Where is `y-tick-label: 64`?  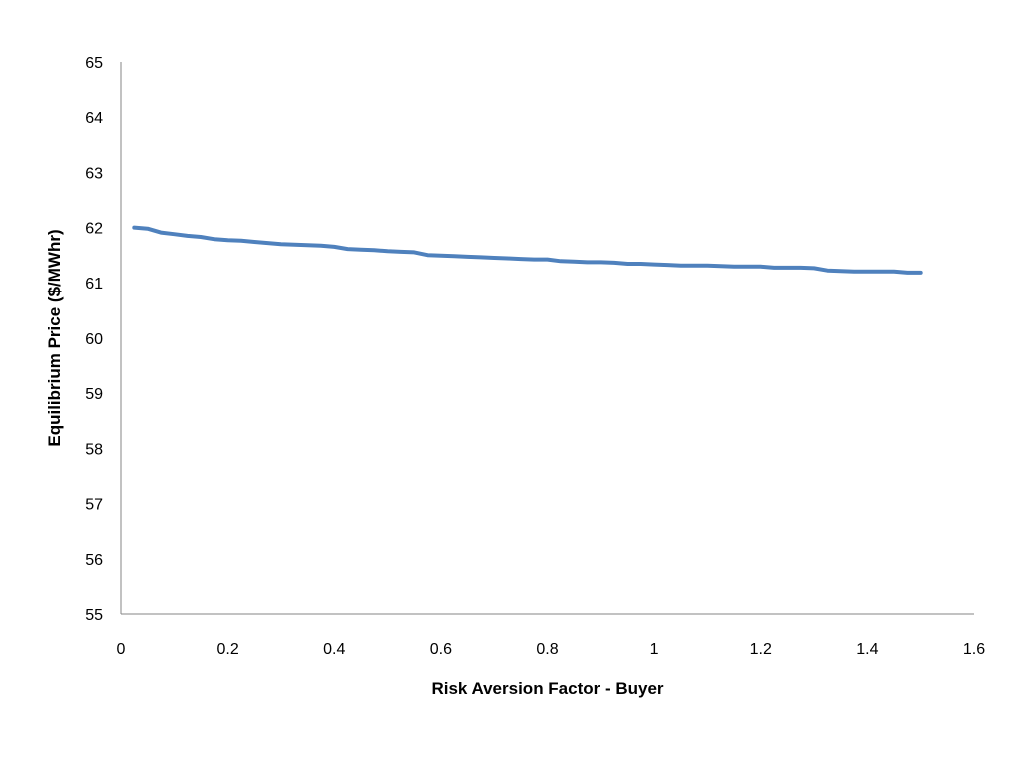
y-tick-label: 64 is located at coordinates (94, 118).